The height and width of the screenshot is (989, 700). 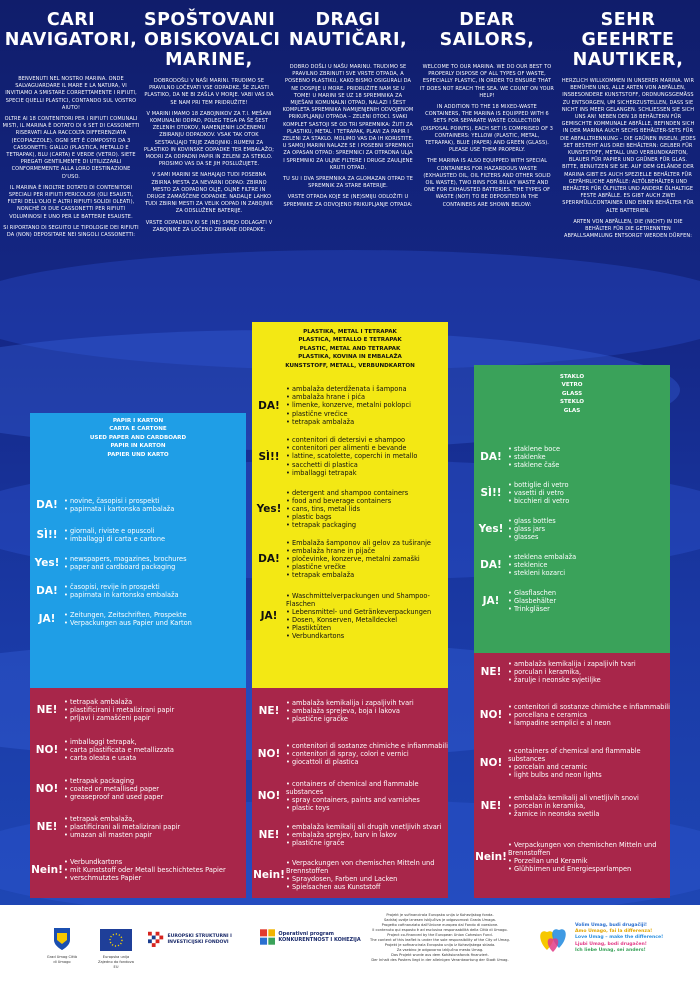 What do you see at coordinates (572, 394) in the screenshot?
I see `glass-heading: STAKLO VETRO GLASS STEKLO GLAS` at bounding box center [572, 394].